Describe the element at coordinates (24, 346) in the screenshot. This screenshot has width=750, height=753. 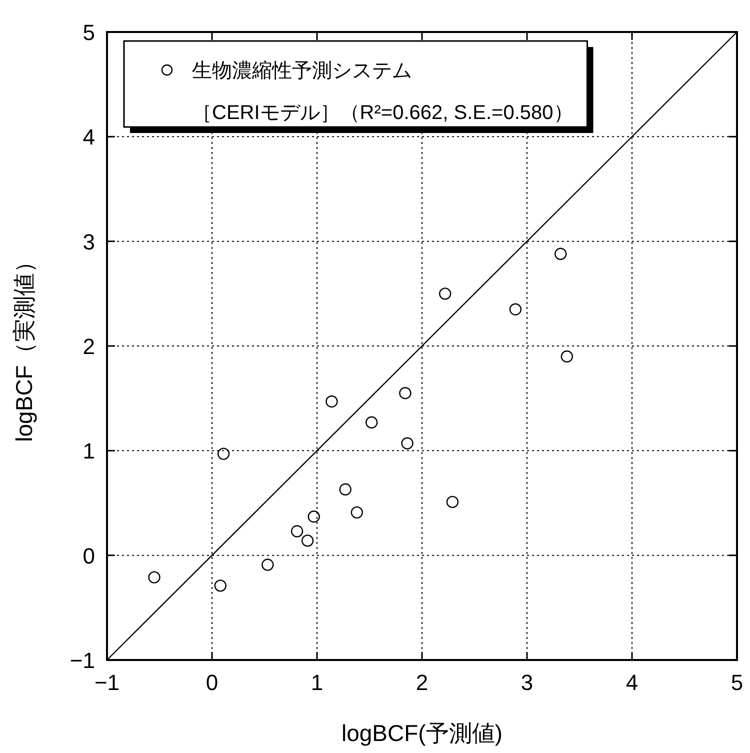
I see `y-axis-title: logBCF（実測値）` at that location.